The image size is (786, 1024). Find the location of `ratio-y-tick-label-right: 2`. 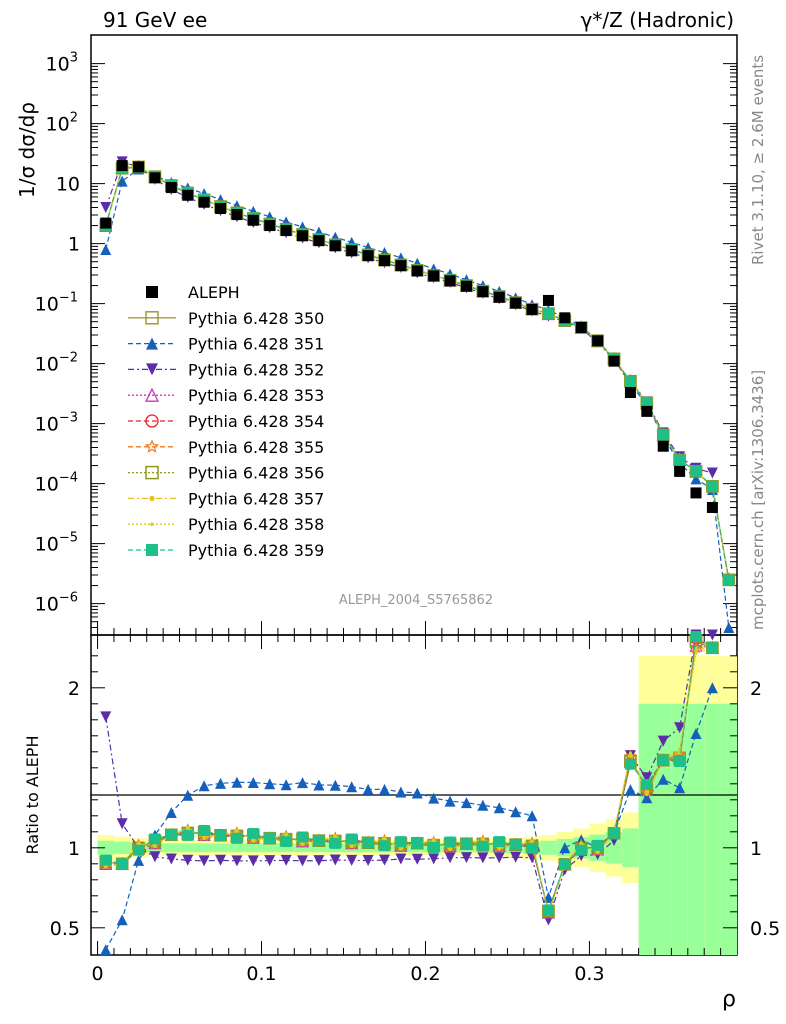

ratio-y-tick-label-right: 2 is located at coordinates (756, 689).